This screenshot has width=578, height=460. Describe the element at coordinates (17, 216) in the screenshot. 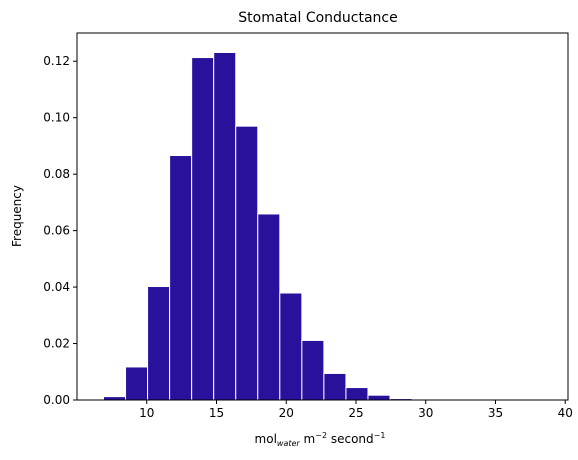

I see `y-axis-label: Frequency` at that location.